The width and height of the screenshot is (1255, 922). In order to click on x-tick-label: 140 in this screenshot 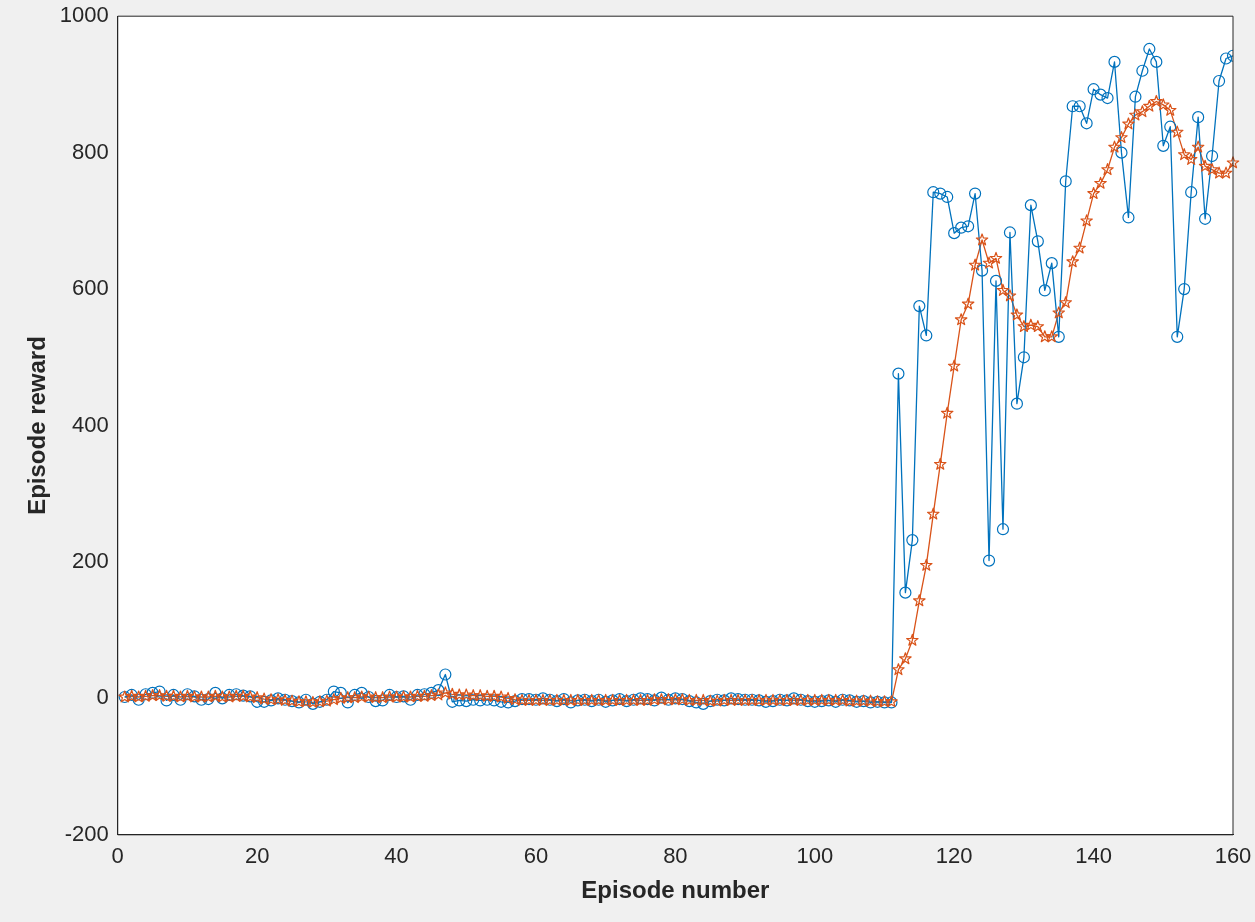, I will do `click(1093, 856)`.